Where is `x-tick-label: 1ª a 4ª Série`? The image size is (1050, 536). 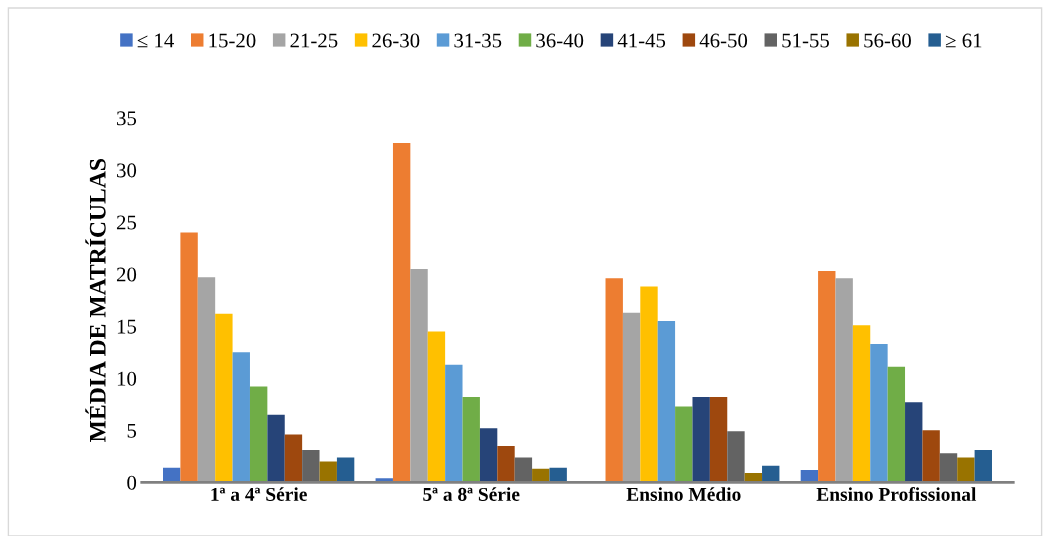 x-tick-label: 1ª a 4ª Série is located at coordinates (259, 494).